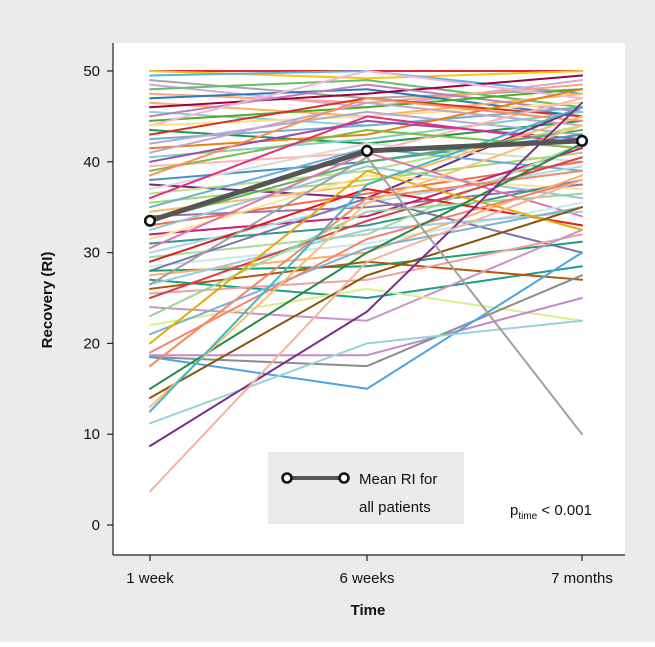 This screenshot has height=647, width=655. I want to click on p-value-rest: < 0.001, so click(564, 510).